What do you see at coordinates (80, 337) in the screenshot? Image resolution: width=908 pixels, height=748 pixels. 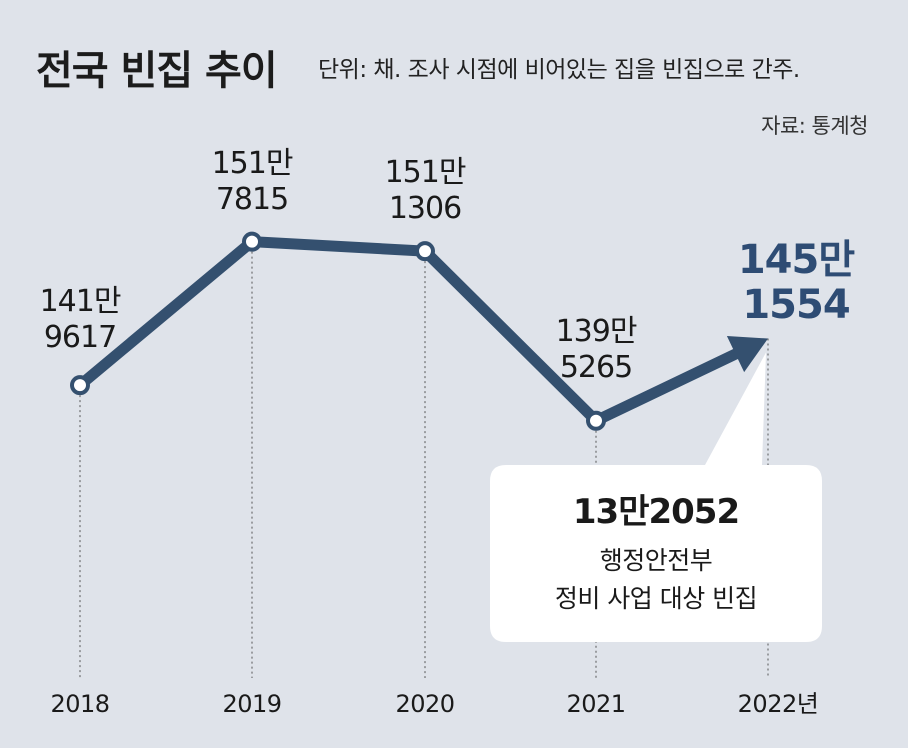 I see `data-label-2018: 9617` at bounding box center [80, 337].